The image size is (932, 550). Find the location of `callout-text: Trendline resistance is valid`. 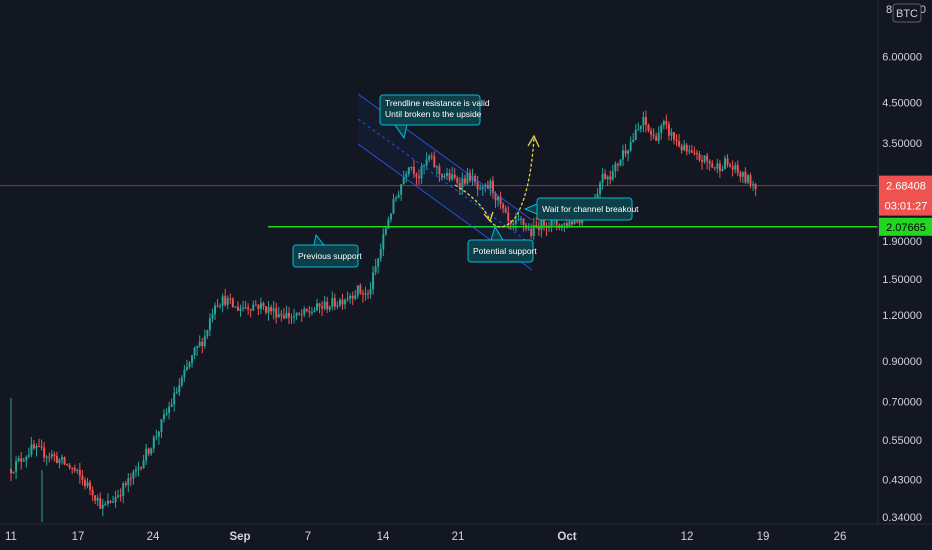

callout-text: Trendline resistance is valid is located at coordinates (437, 103).